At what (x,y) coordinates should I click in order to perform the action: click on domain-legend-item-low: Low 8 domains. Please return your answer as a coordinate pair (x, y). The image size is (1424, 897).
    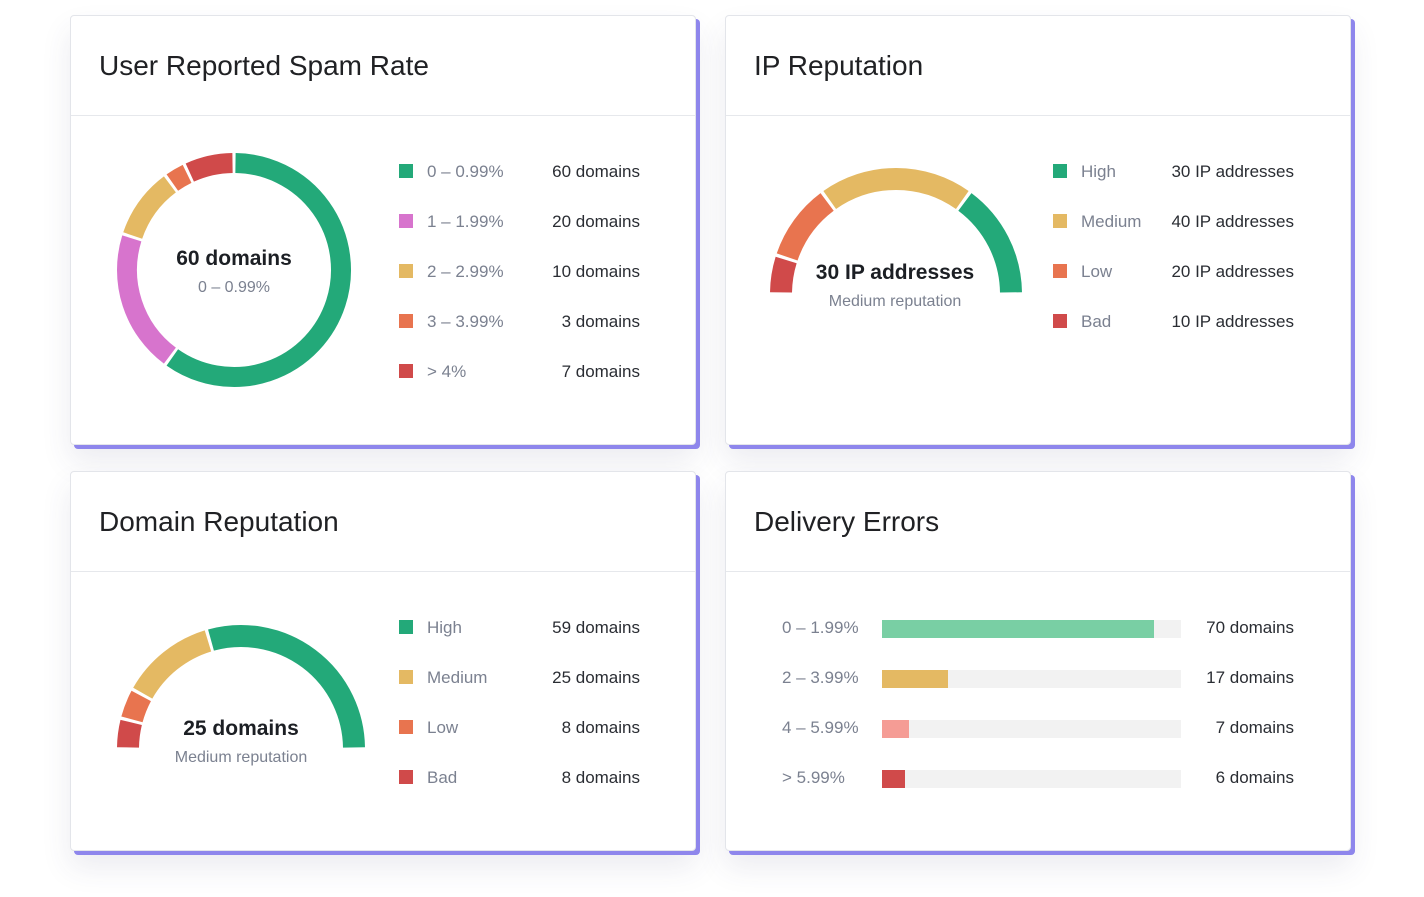
    Looking at the image, I should click on (519, 744).